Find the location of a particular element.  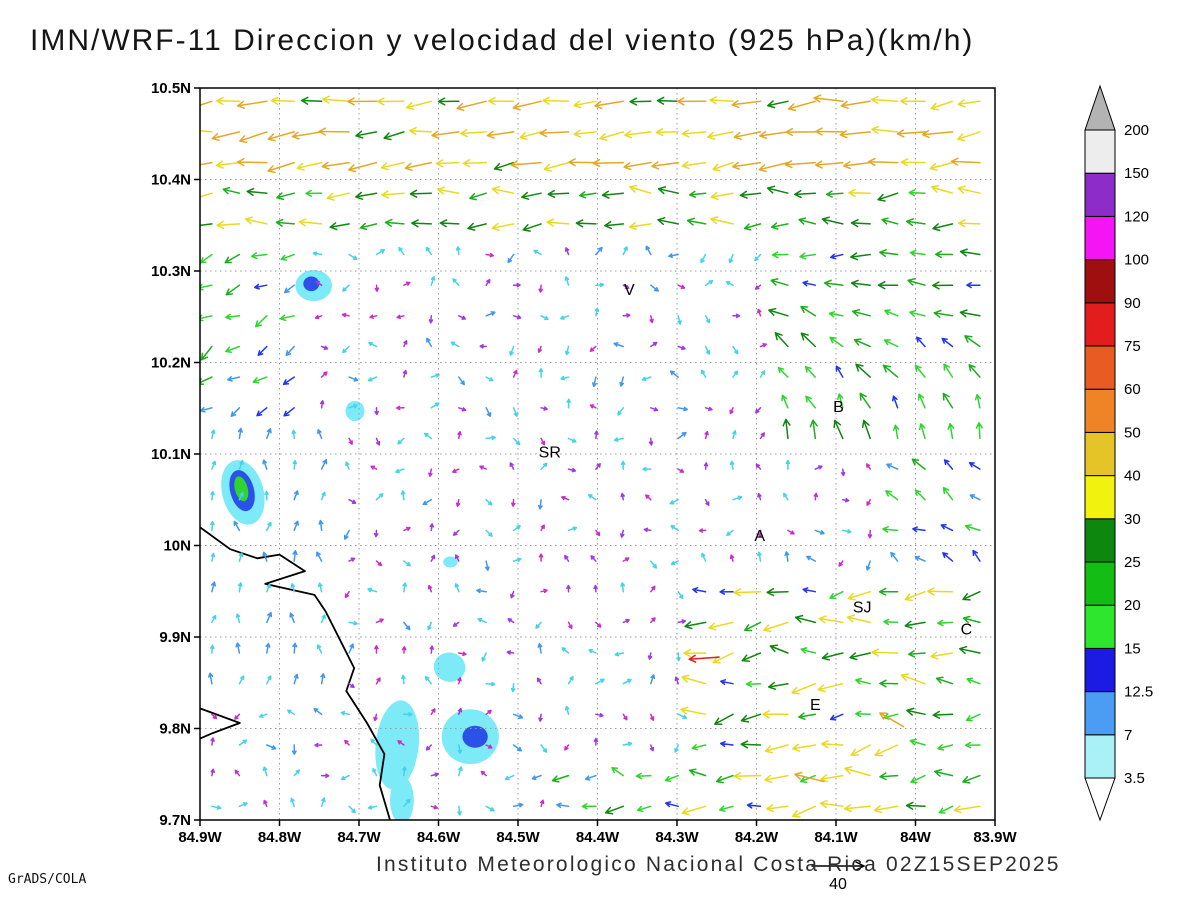

speed-patch is located at coordinates (397, 745).